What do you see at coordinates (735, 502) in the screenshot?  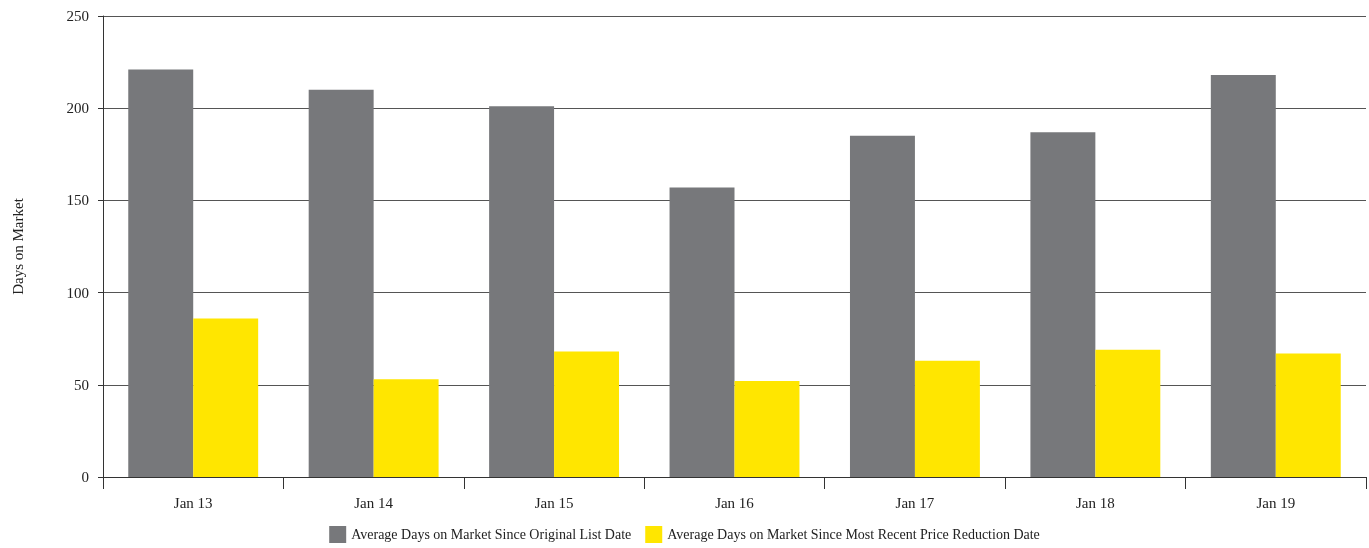 I see `x-tick-label: Jan 16` at bounding box center [735, 502].